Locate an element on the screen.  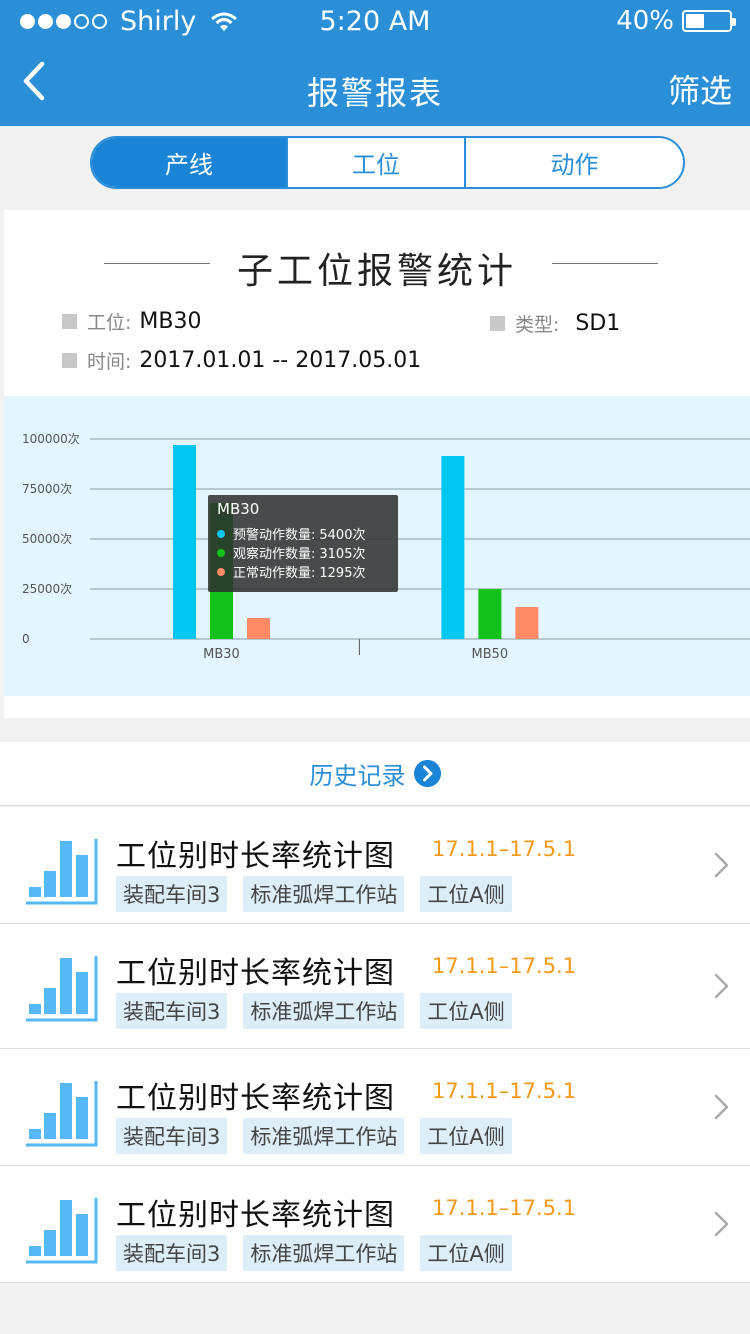
tooltip-row: 正常动作数量: 1295次 is located at coordinates (303, 571).